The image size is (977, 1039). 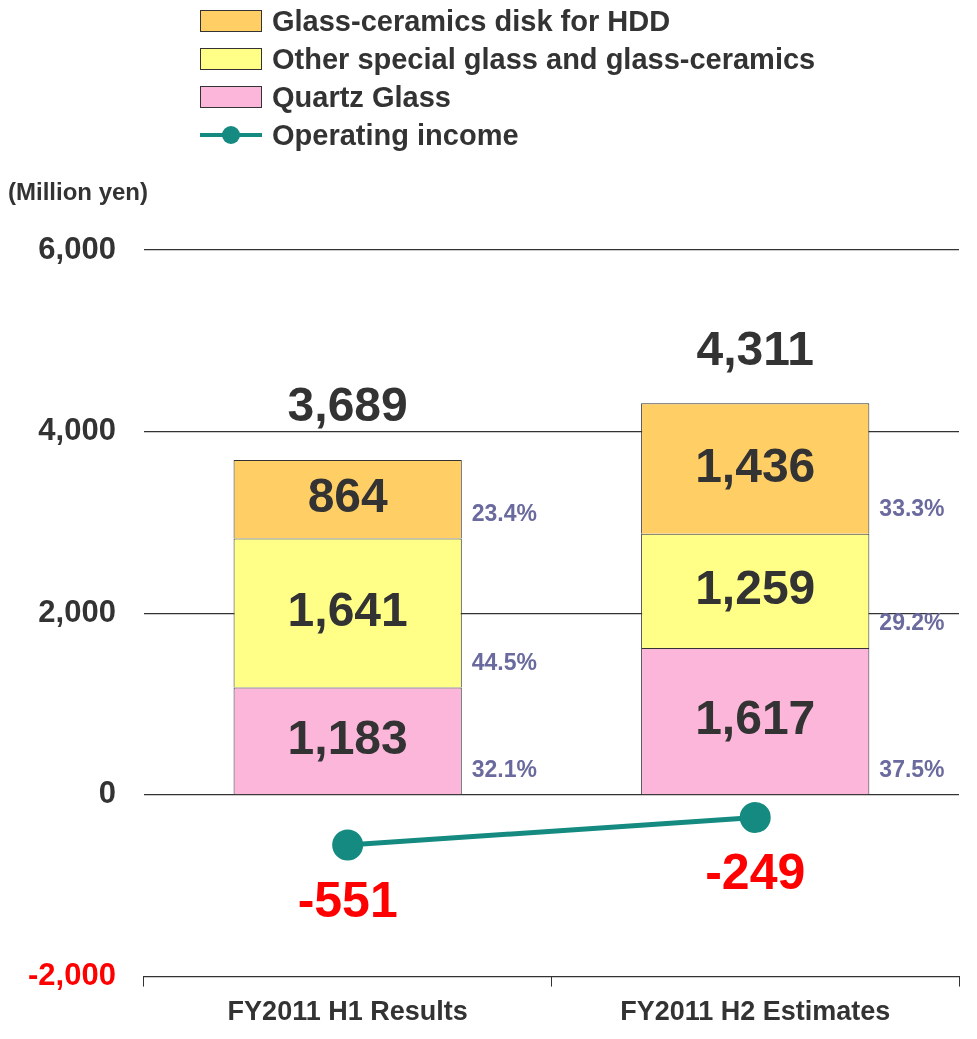 What do you see at coordinates (71, 975) in the screenshot?
I see `y-tick-label: -2,000` at bounding box center [71, 975].